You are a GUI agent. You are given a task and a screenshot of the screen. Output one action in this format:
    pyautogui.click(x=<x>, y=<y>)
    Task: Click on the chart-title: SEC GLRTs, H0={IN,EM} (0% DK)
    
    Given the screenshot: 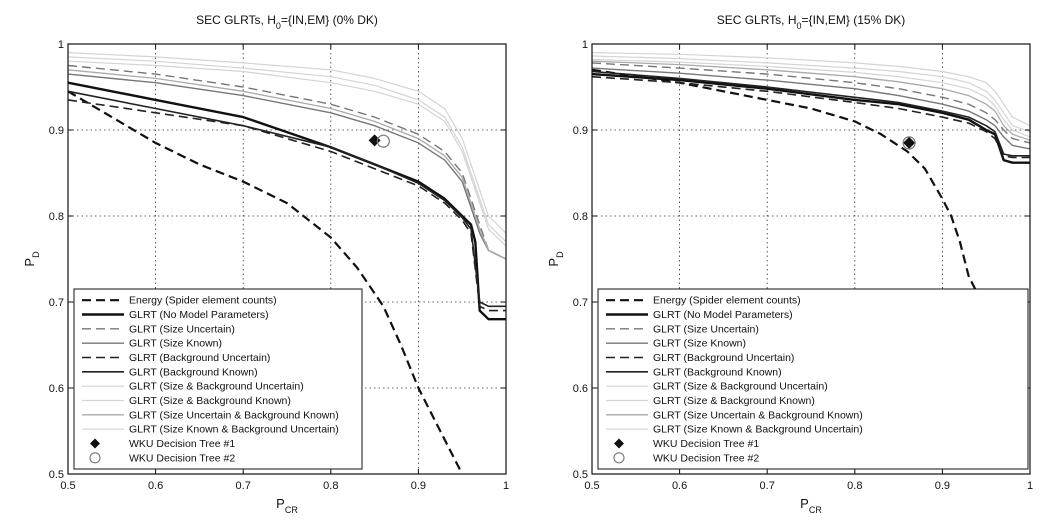 What is the action you would take?
    pyautogui.click(x=287, y=22)
    